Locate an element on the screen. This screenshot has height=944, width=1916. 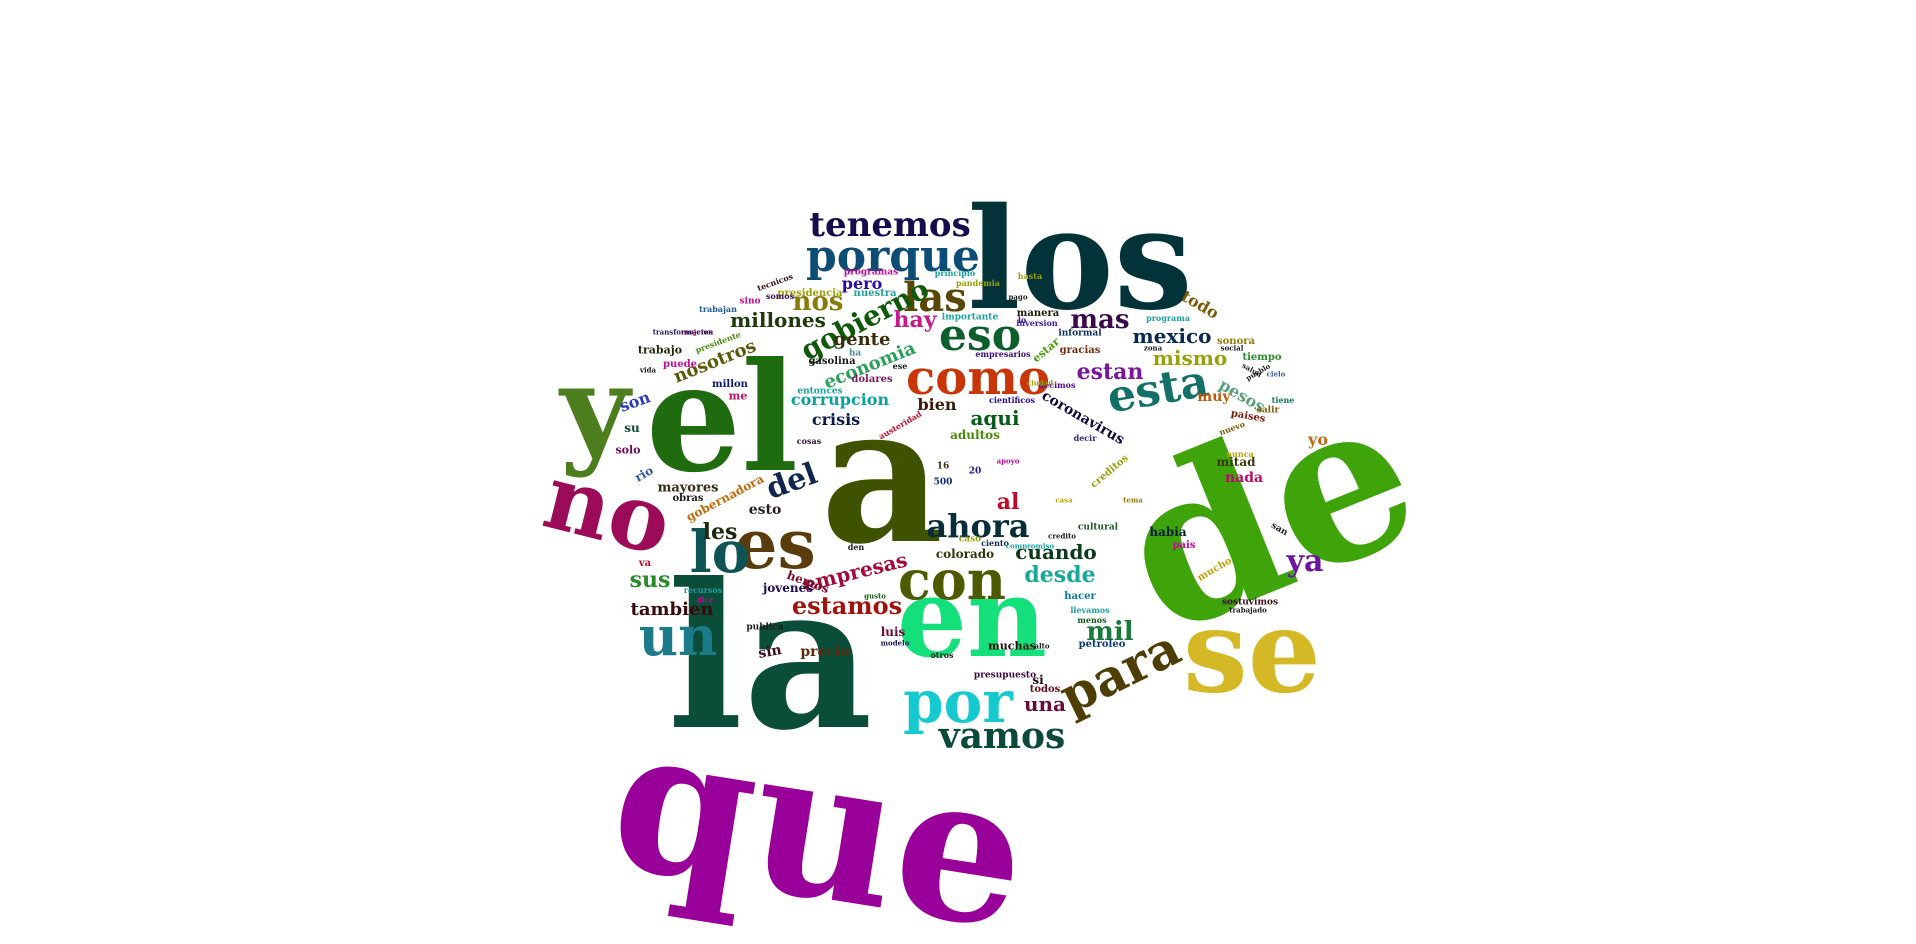
cloud-word: una is located at coordinates (1045, 704).